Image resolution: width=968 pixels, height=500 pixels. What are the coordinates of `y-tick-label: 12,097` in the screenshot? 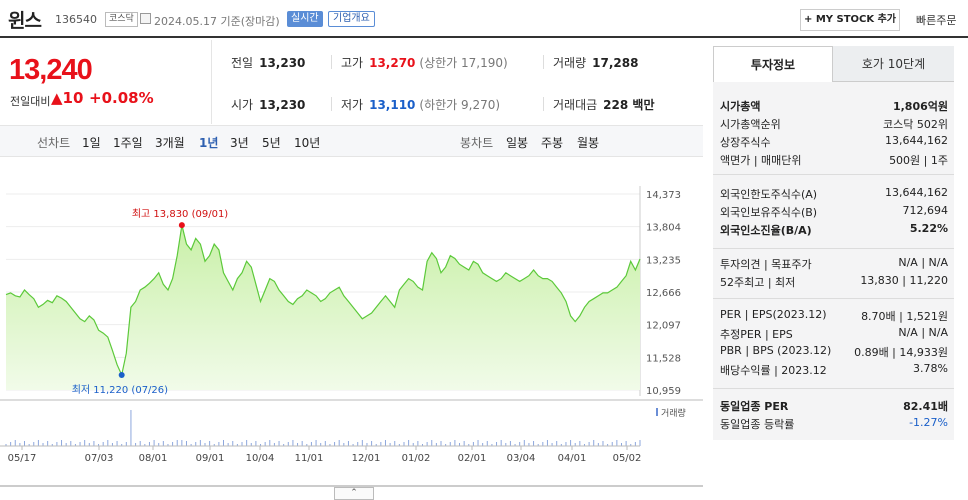 It's located at (663, 326).